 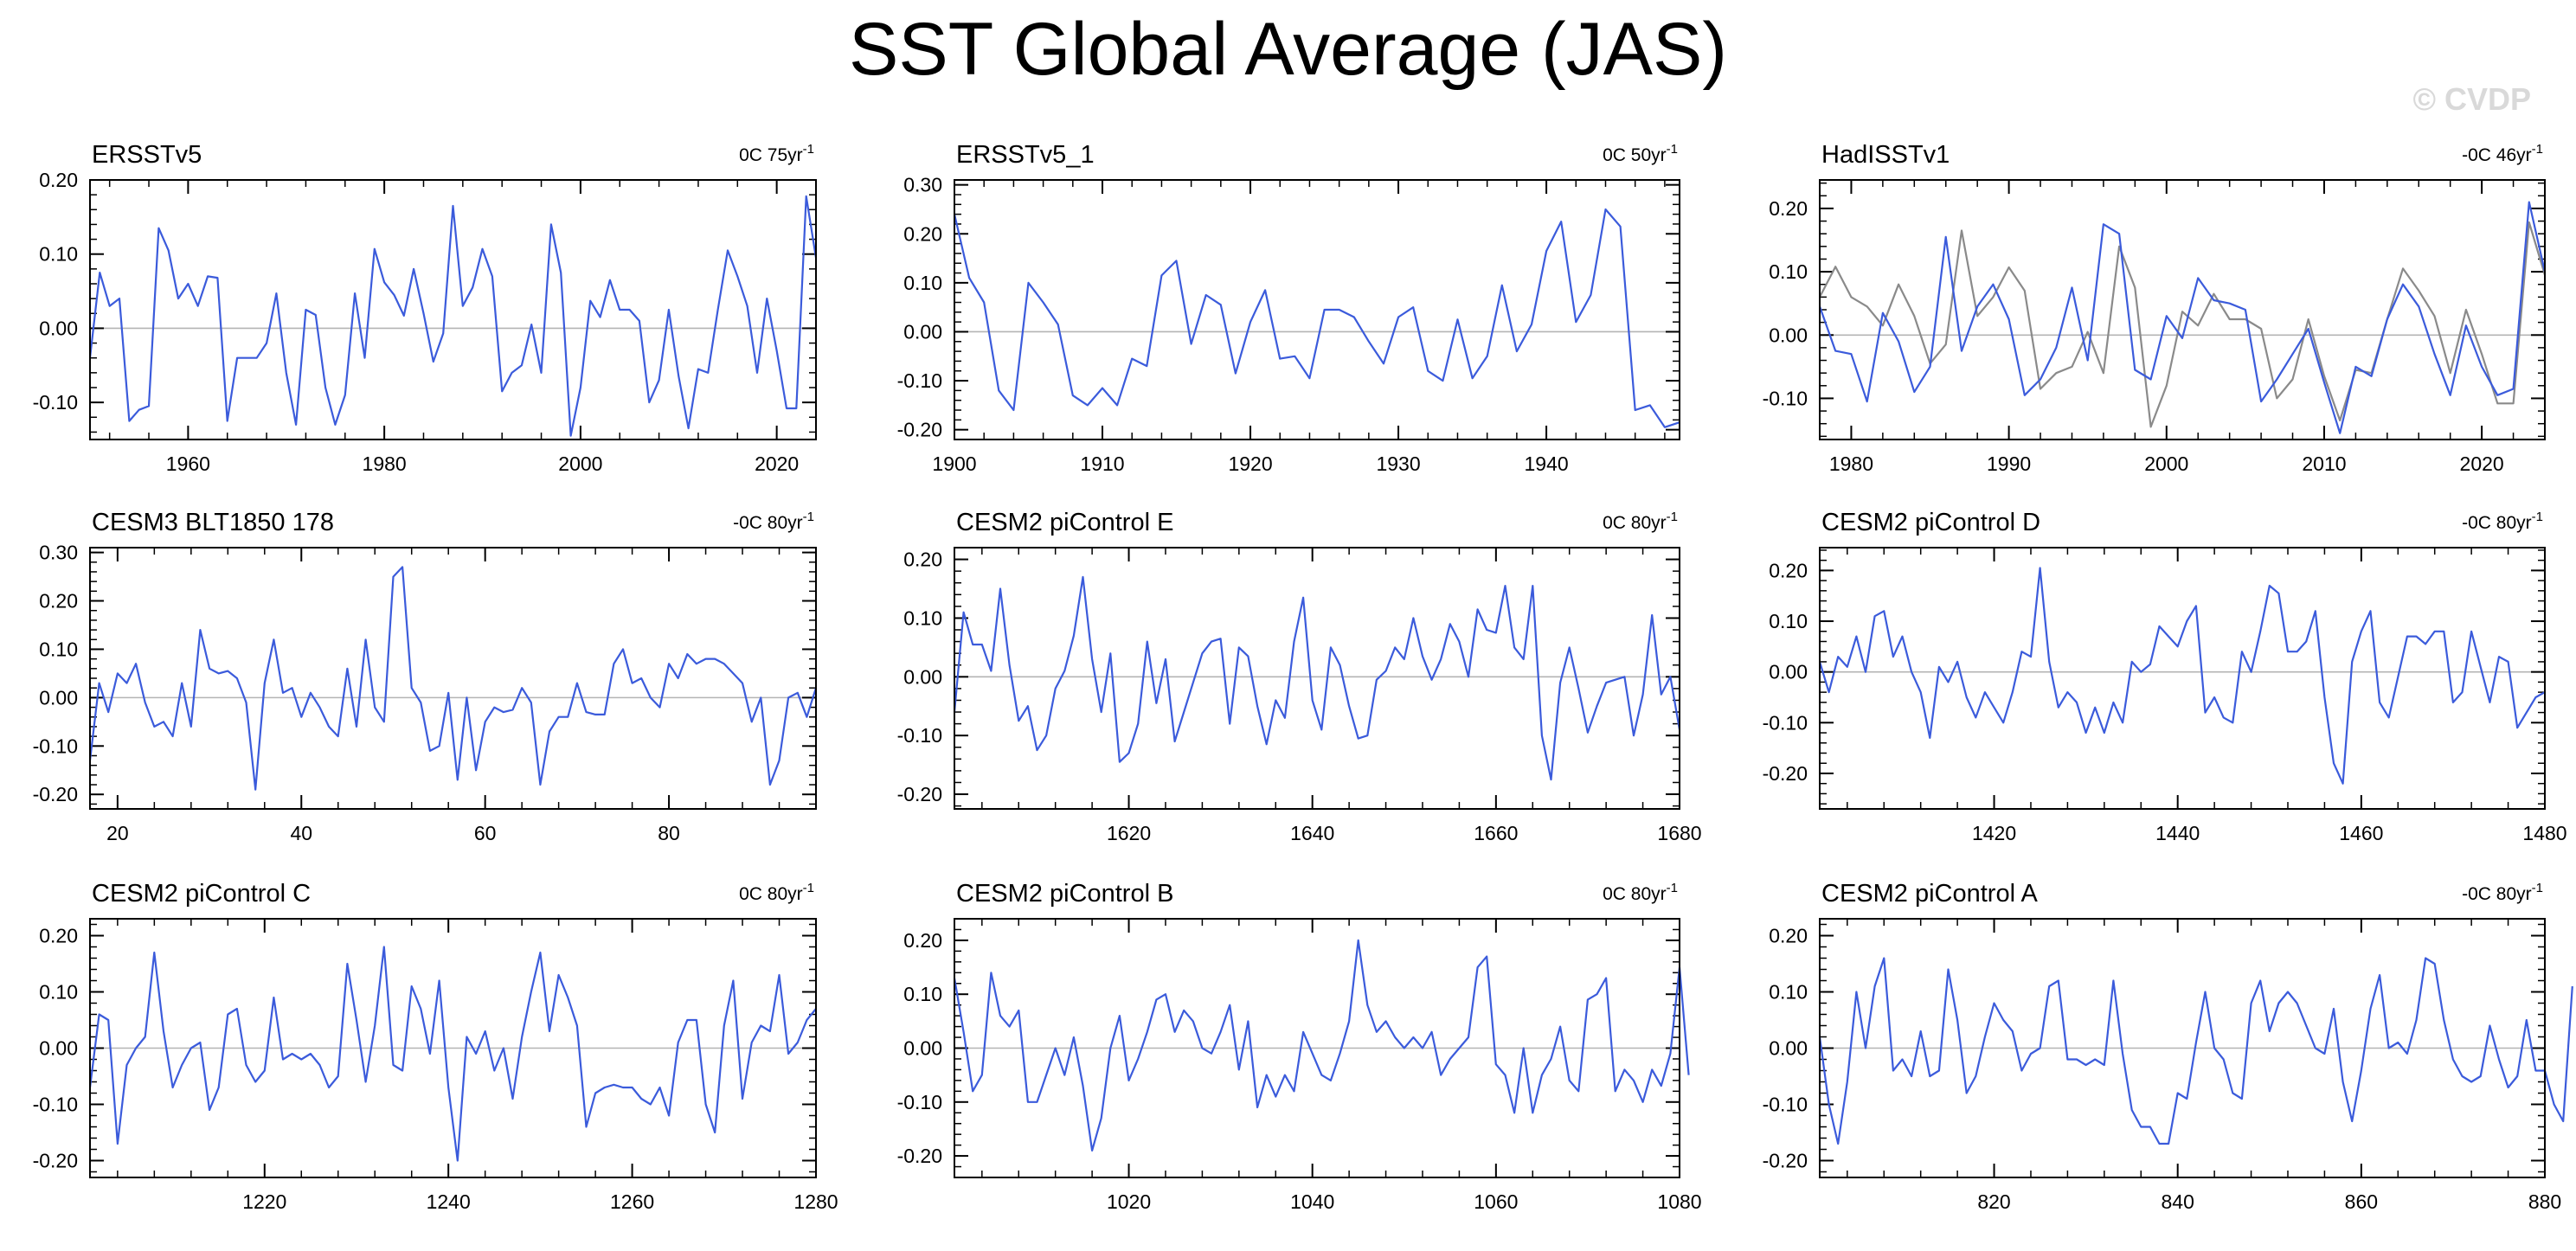 What do you see at coordinates (632, 1201) in the screenshot?
I see `x-tick-label: 1260` at bounding box center [632, 1201].